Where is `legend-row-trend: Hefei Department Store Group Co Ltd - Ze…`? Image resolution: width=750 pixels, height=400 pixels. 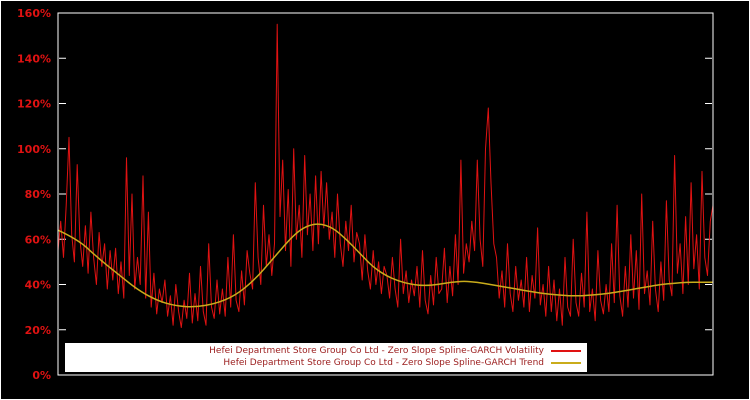 legend-row-trend: Hefei Department Store Group Co Ltd - Ze… is located at coordinates (326, 363).